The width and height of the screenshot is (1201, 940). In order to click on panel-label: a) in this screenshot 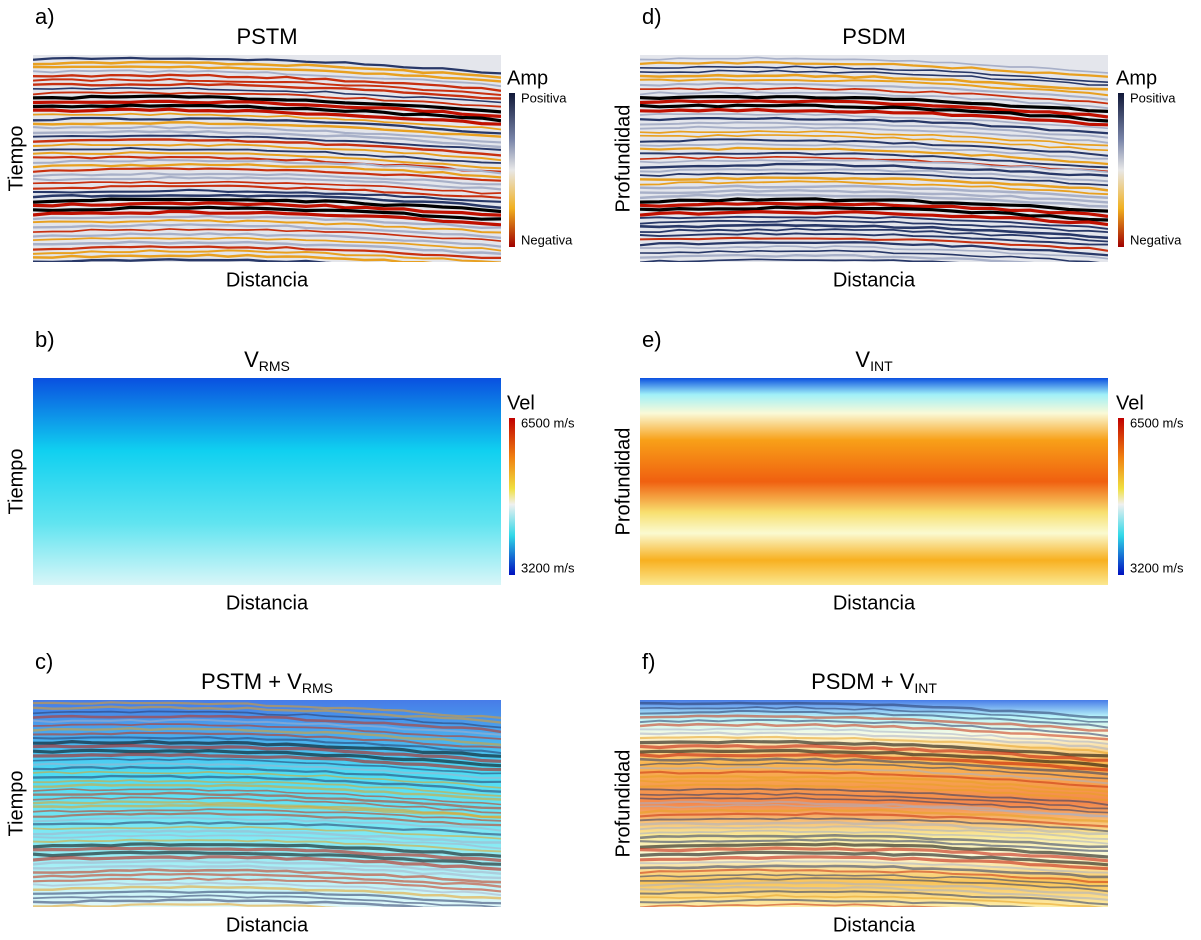, I will do `click(45, 16)`.